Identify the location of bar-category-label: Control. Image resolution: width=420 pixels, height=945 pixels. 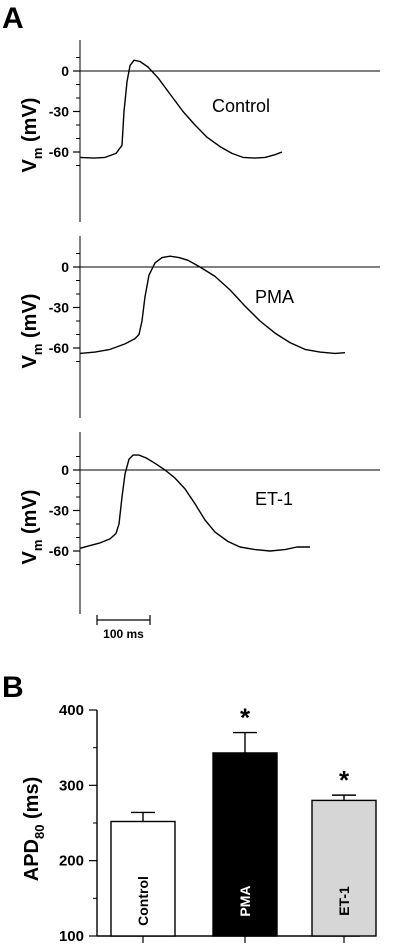
(143, 901).